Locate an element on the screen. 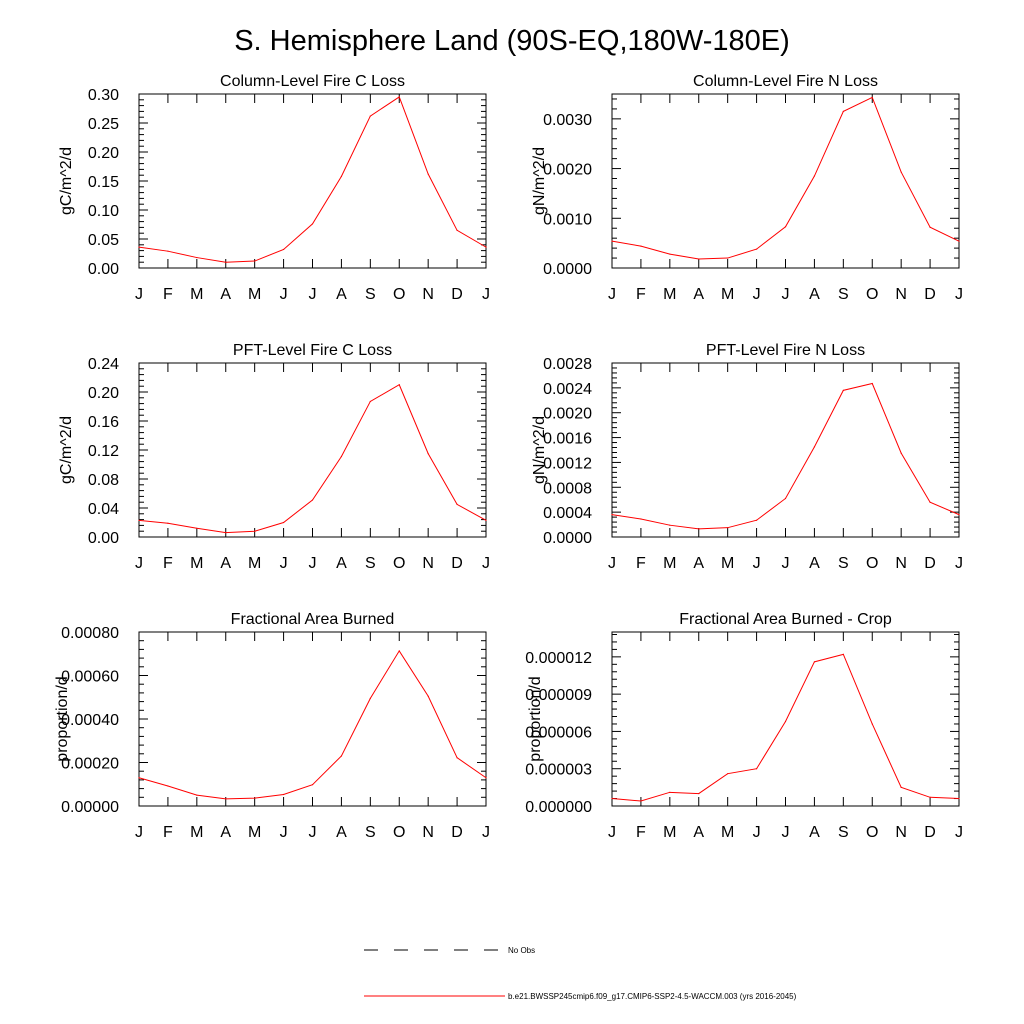 This screenshot has width=1024, height=1024. y-tick-label: 0.00 is located at coordinates (103, 538).